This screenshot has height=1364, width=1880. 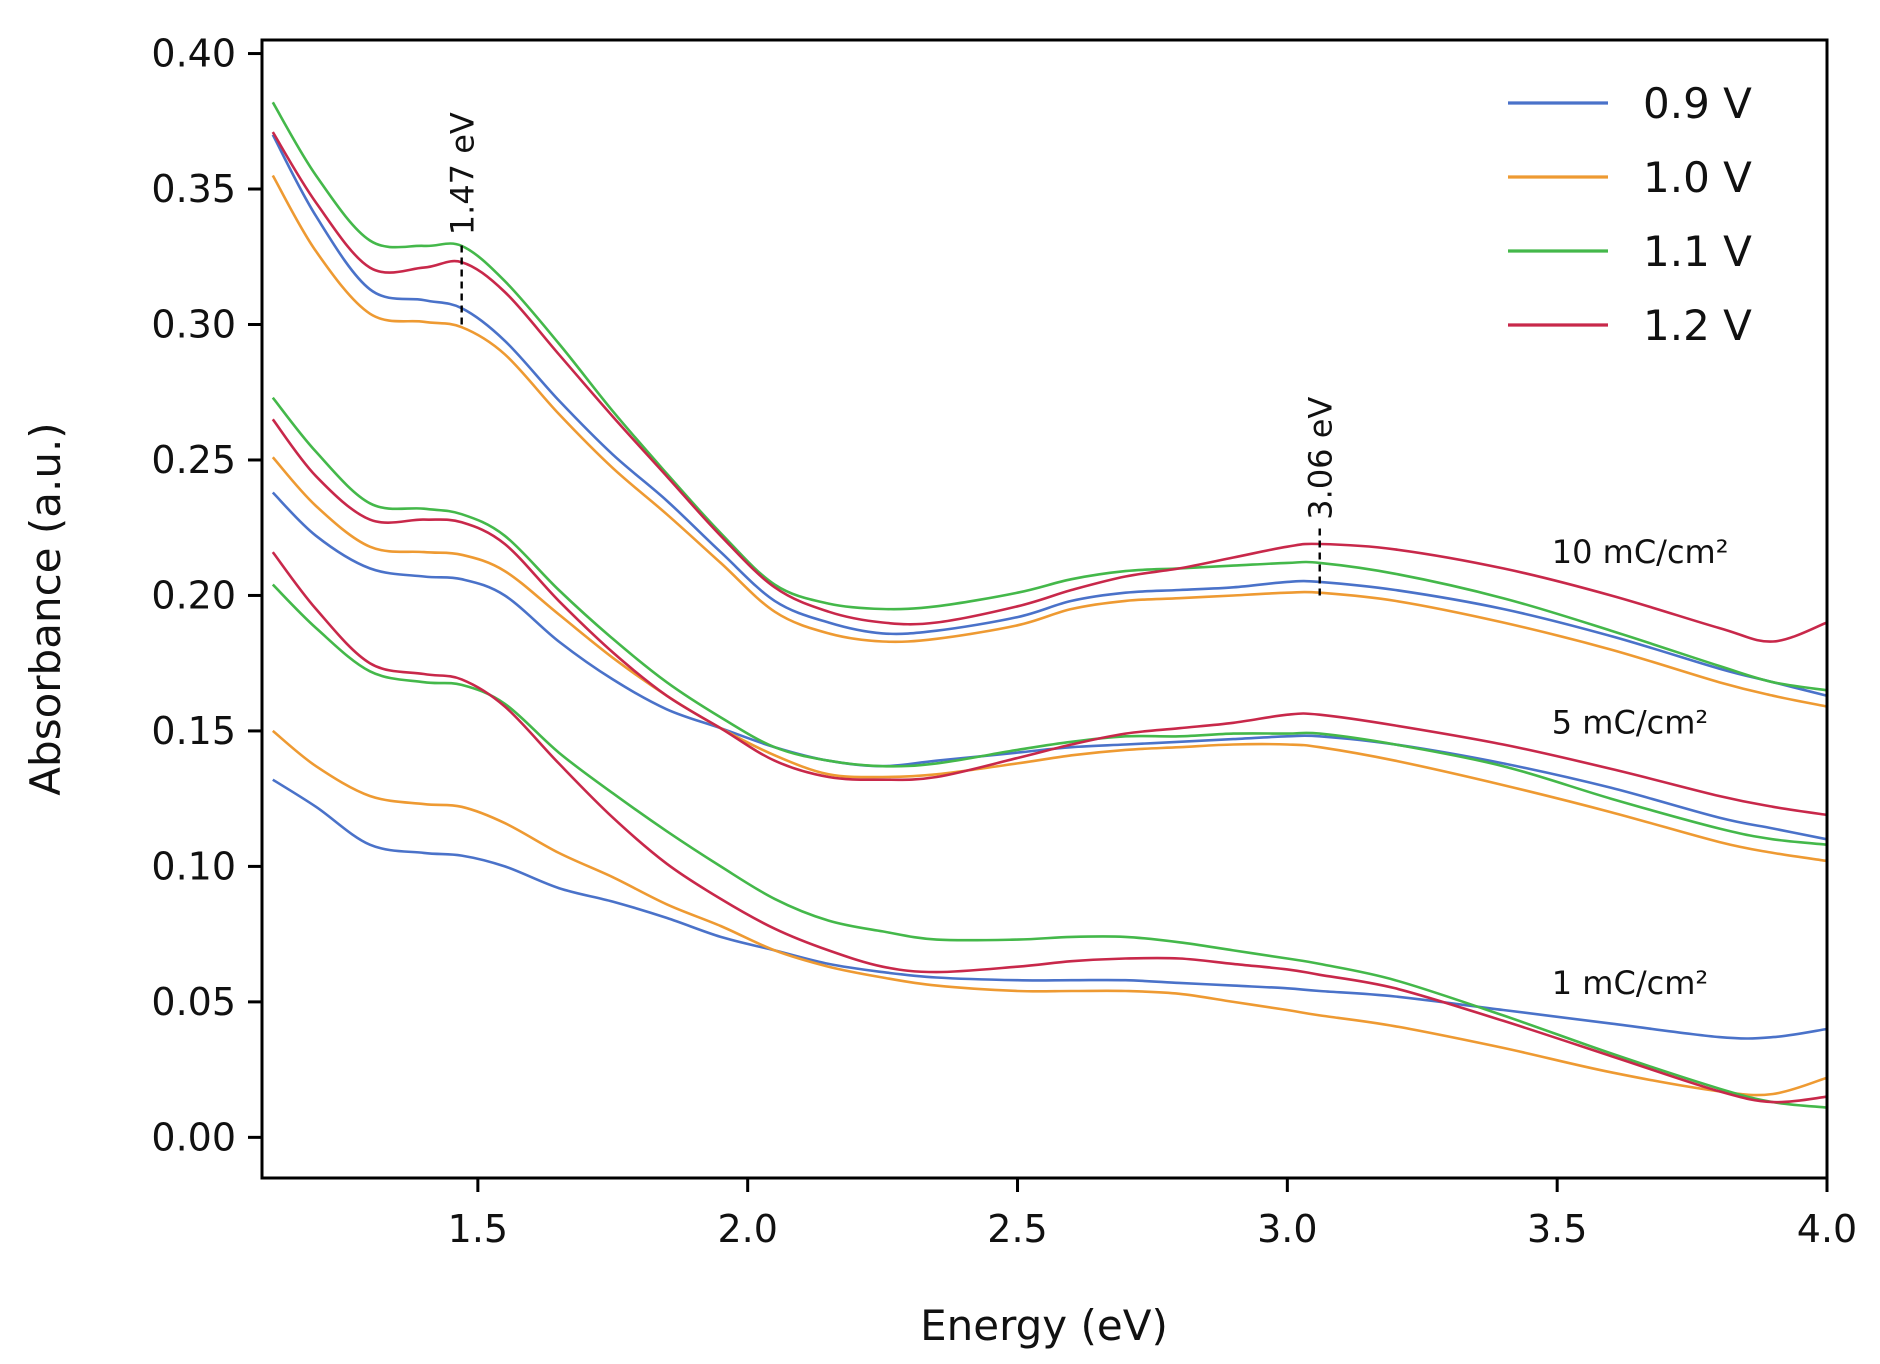 What do you see at coordinates (1630, 214) in the screenshot?
I see `legend: 0.9 V 1.0 V 1.1 V 1.2 V` at bounding box center [1630, 214].